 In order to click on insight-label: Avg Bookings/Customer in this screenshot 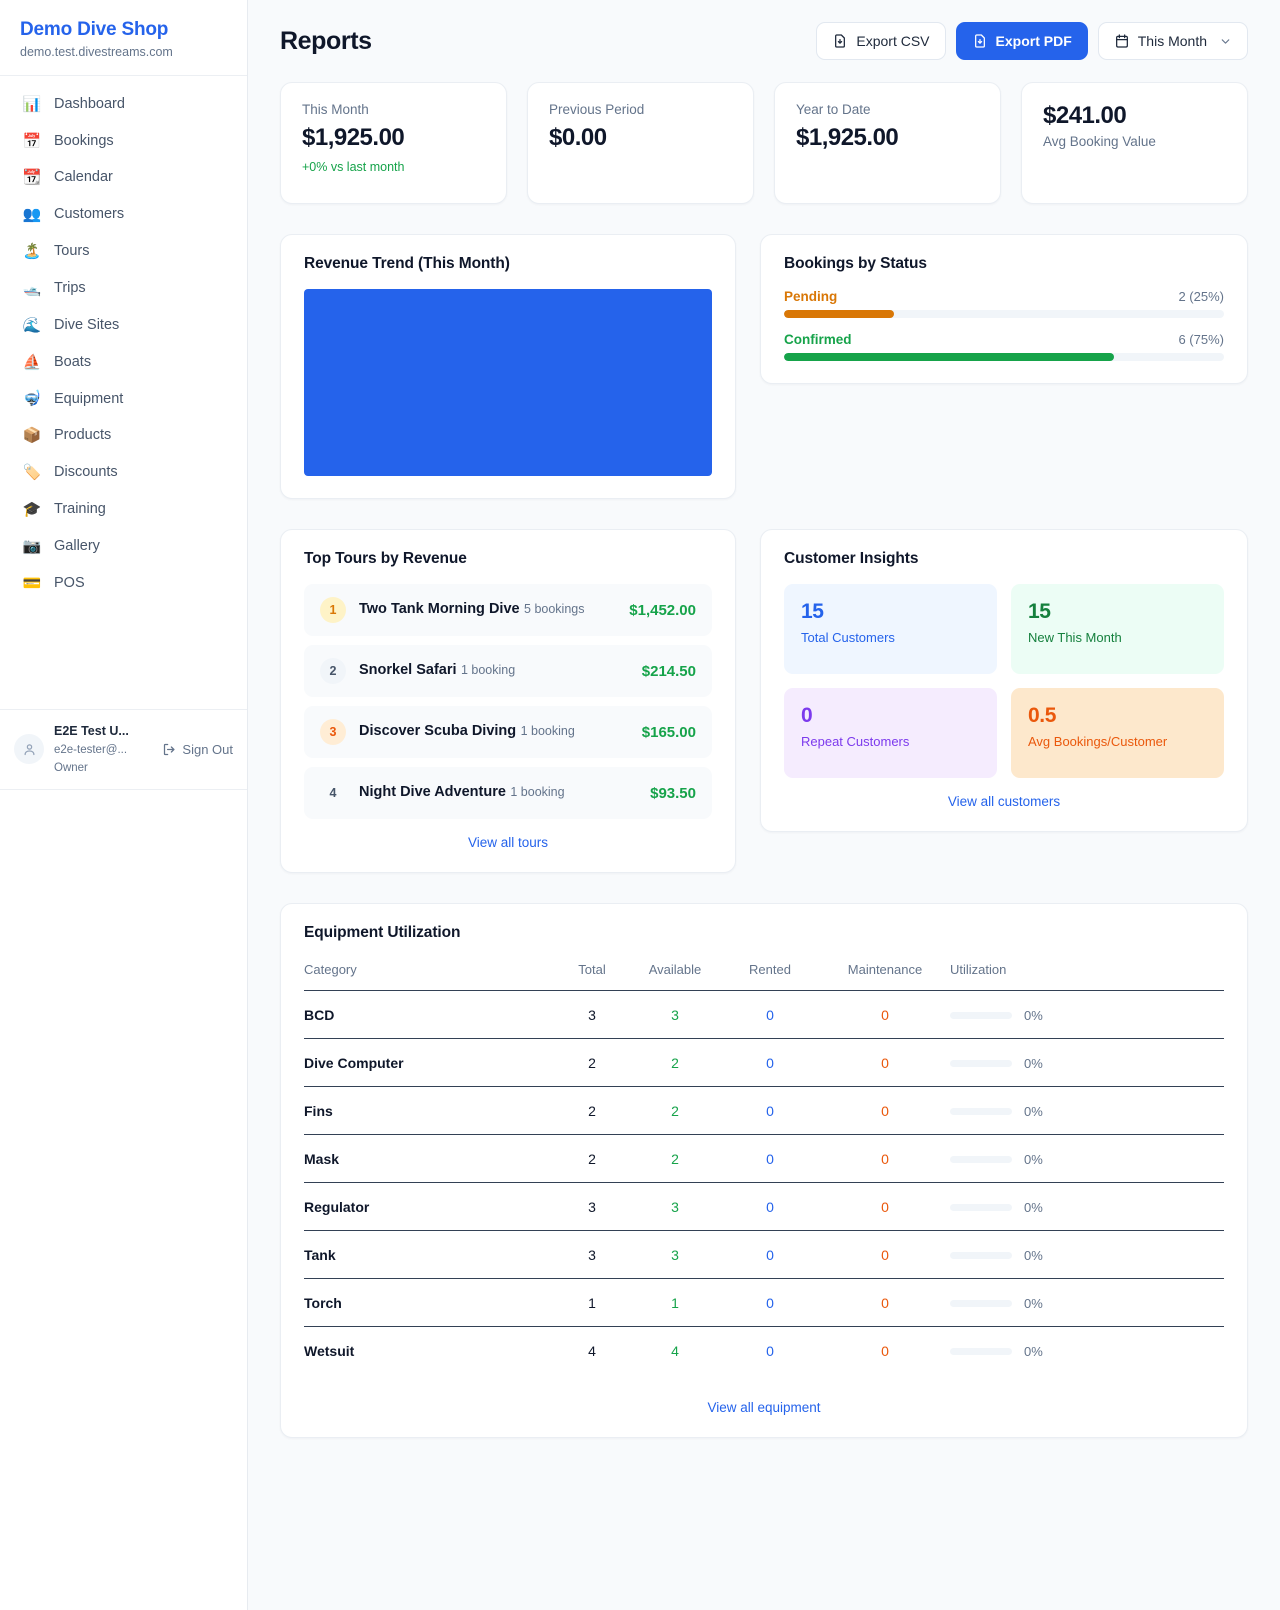, I will do `click(1098, 742)`.